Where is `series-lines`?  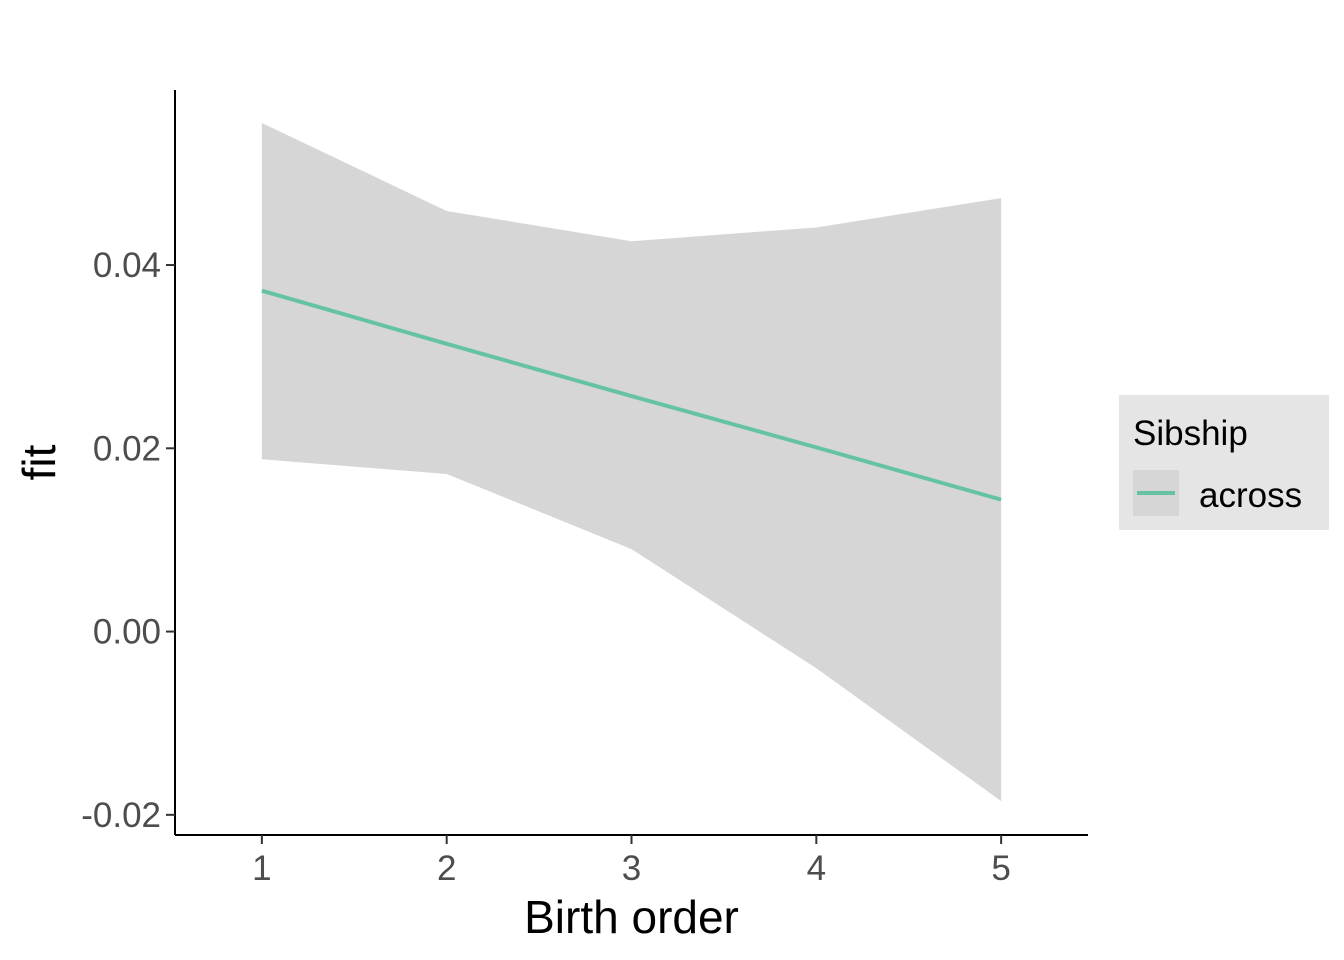
series-lines is located at coordinates (631, 395).